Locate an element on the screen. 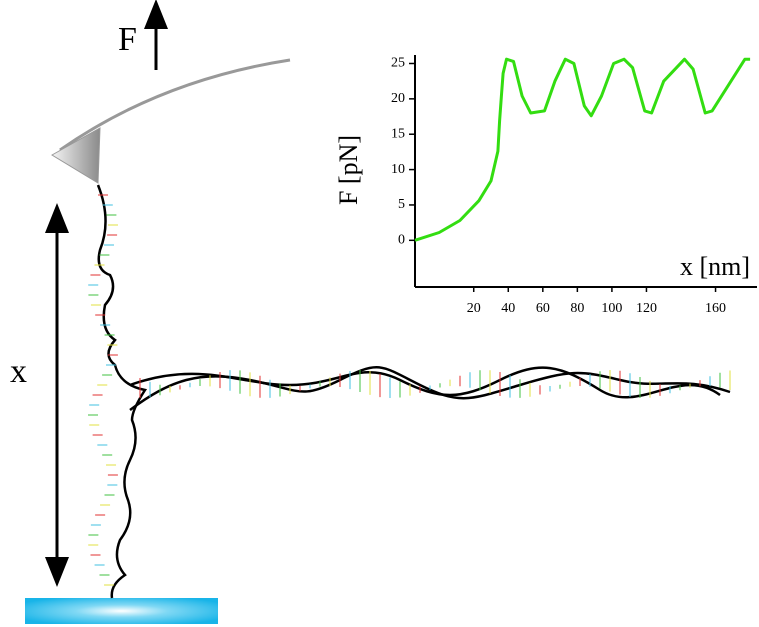 This screenshot has width=759, height=627. y-tick-label: 0 is located at coordinates (401, 240).